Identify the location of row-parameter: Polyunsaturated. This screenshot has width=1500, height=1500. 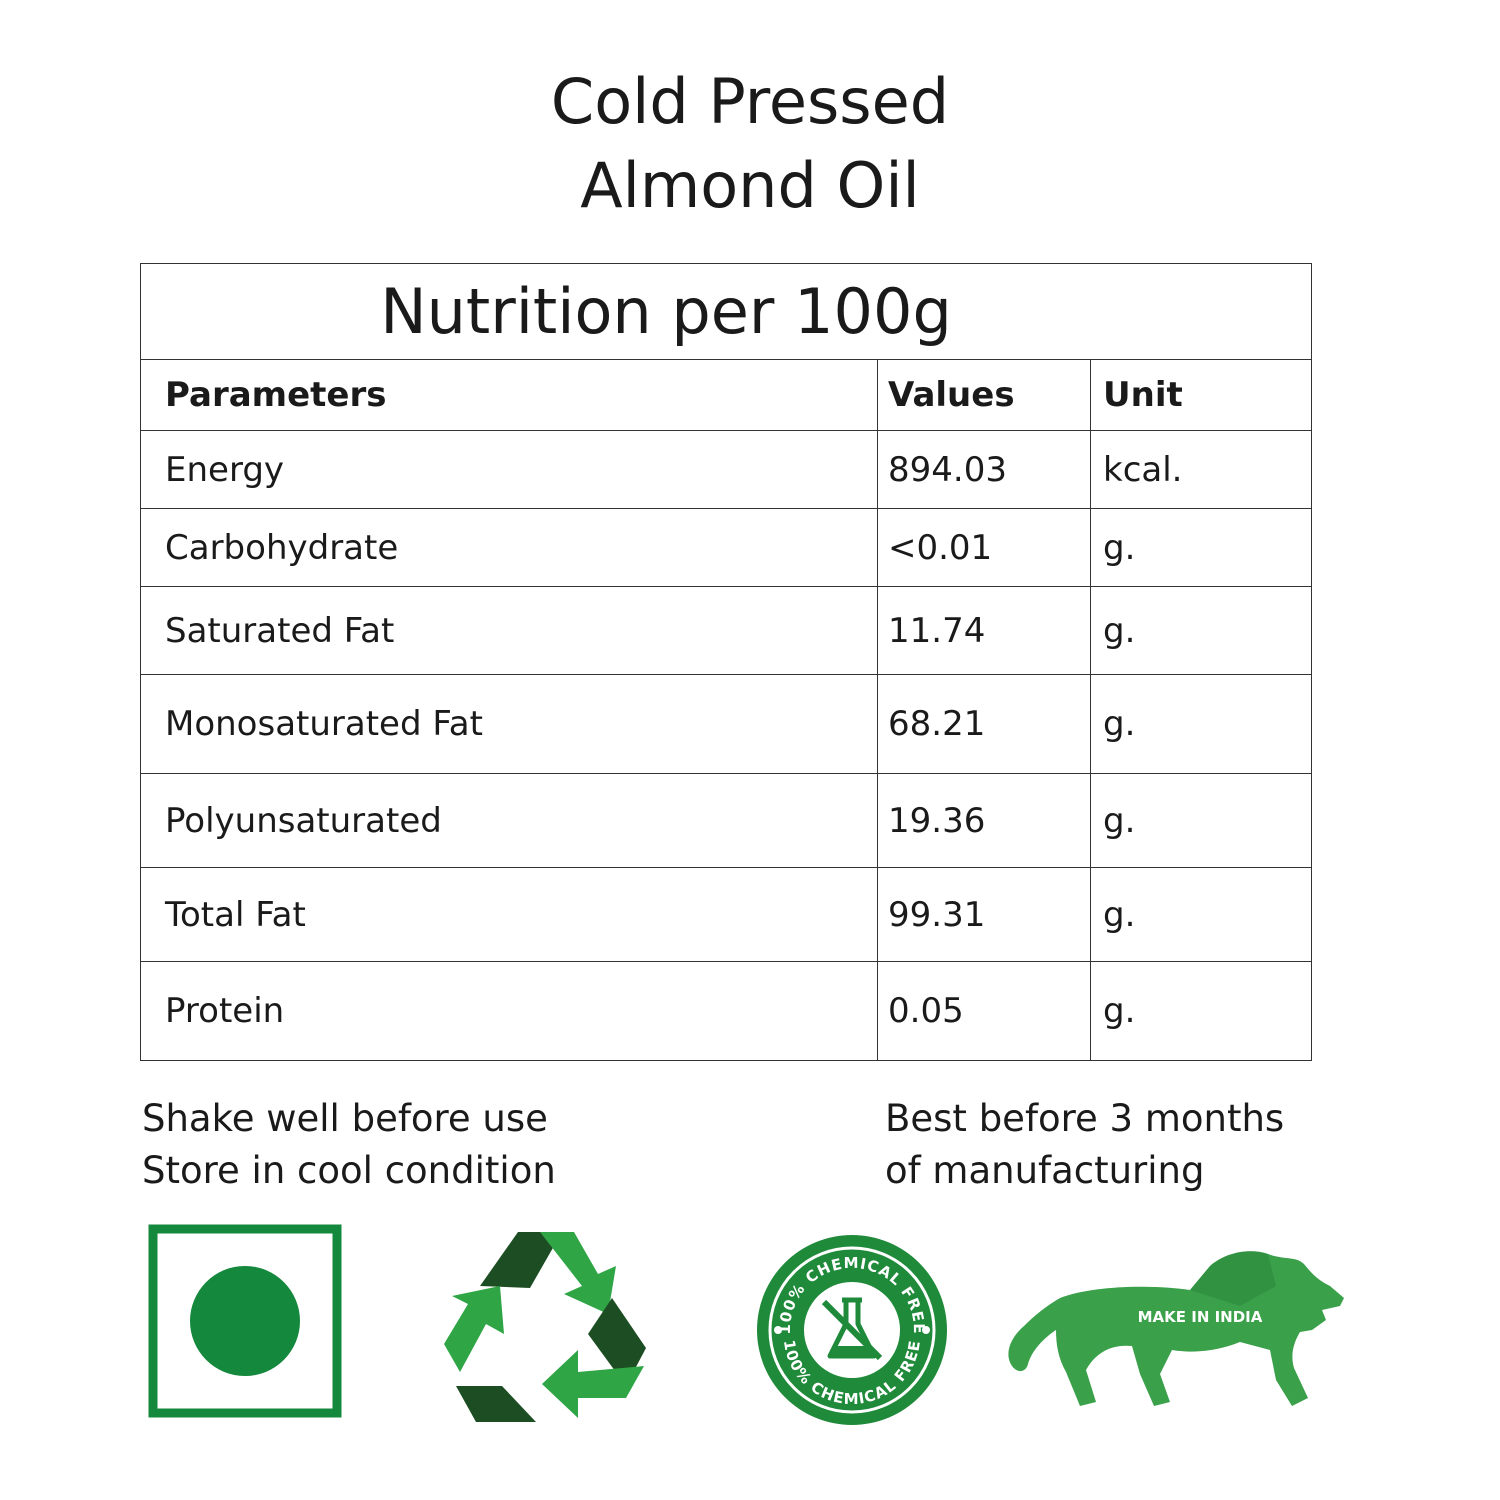
(509, 820).